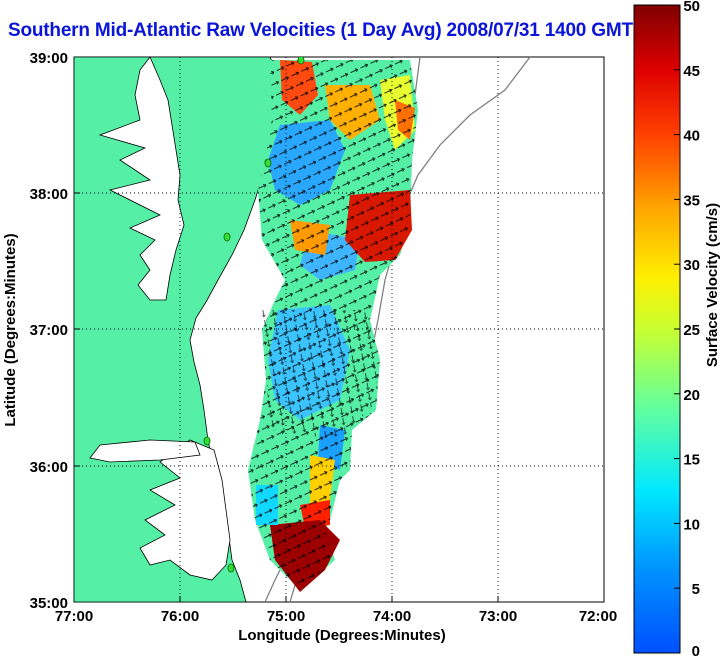 The width and height of the screenshot is (724, 659). I want to click on y-tick-label: 37:00, so click(49, 330).